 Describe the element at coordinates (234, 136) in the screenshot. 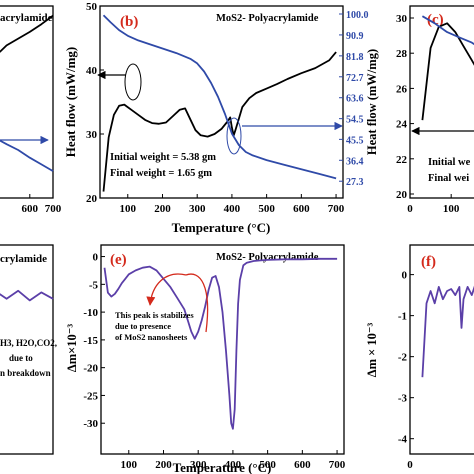

I see `panel-b-ellipse-weight` at that location.